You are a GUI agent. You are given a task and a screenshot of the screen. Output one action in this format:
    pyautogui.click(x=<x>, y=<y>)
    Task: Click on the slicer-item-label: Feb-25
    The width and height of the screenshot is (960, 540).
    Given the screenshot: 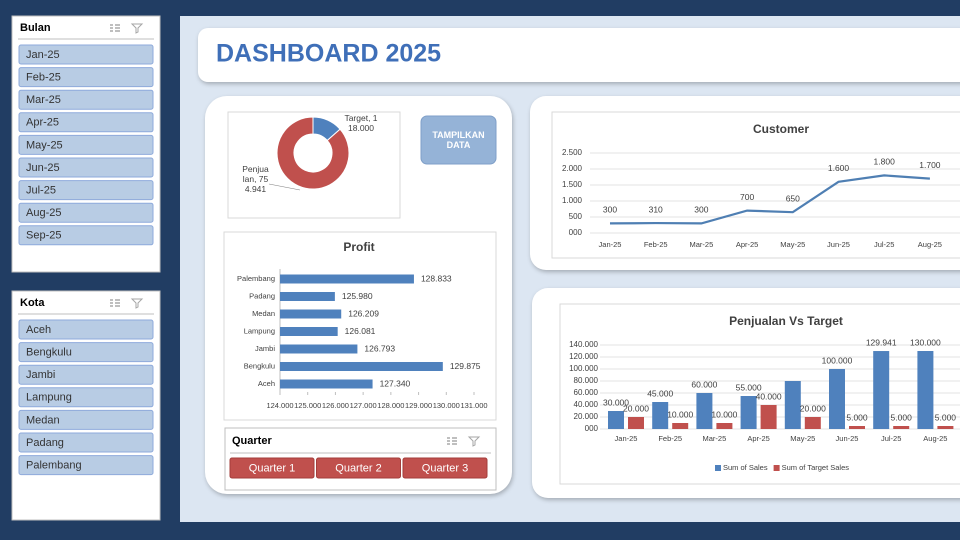 What is the action you would take?
    pyautogui.click(x=43, y=78)
    